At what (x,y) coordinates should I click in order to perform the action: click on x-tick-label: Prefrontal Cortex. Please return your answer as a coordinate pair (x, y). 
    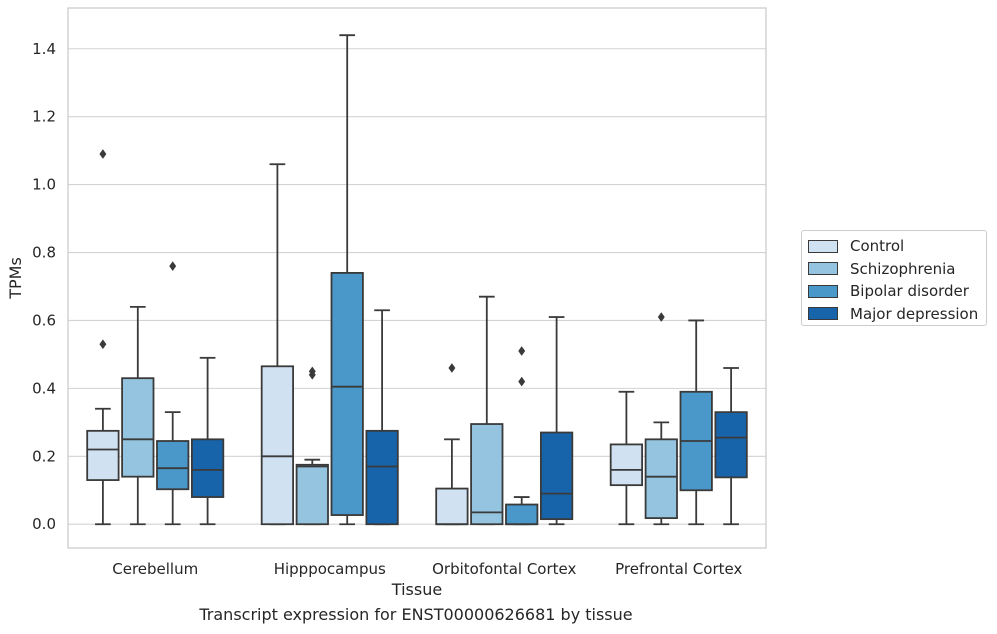
    Looking at the image, I should click on (678, 569).